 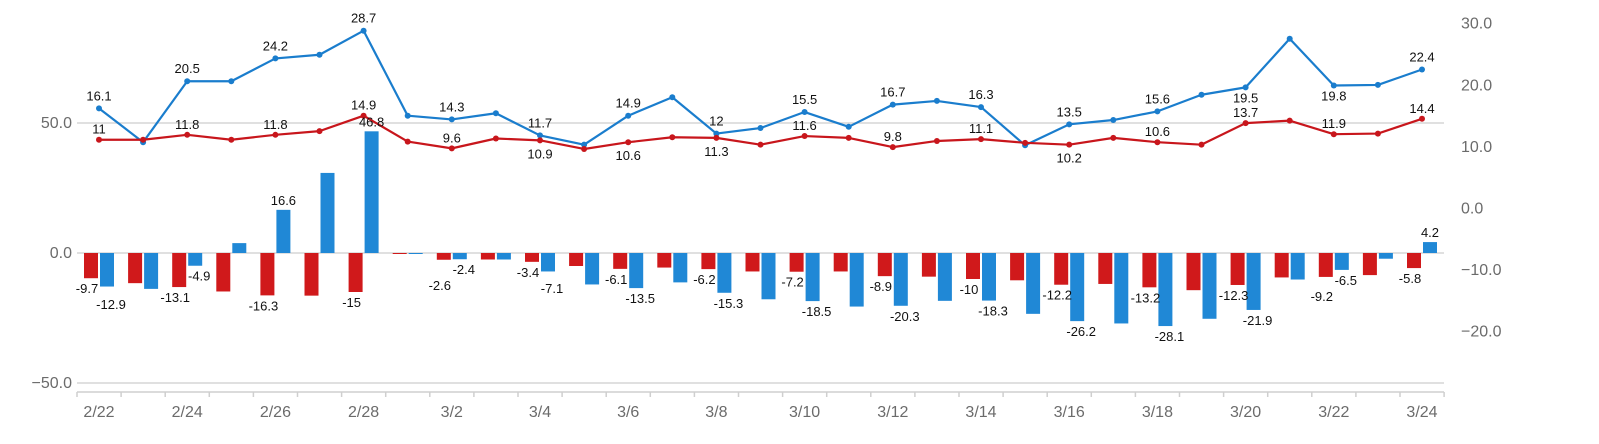 I want to click on left-axis-tick-label: 0.0, so click(x=61, y=253).